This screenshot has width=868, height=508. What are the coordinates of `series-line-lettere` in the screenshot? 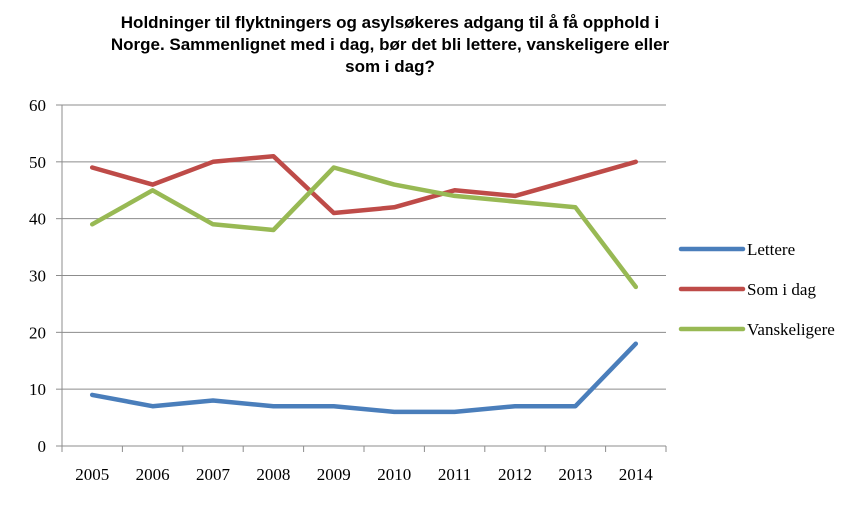 It's located at (364, 378).